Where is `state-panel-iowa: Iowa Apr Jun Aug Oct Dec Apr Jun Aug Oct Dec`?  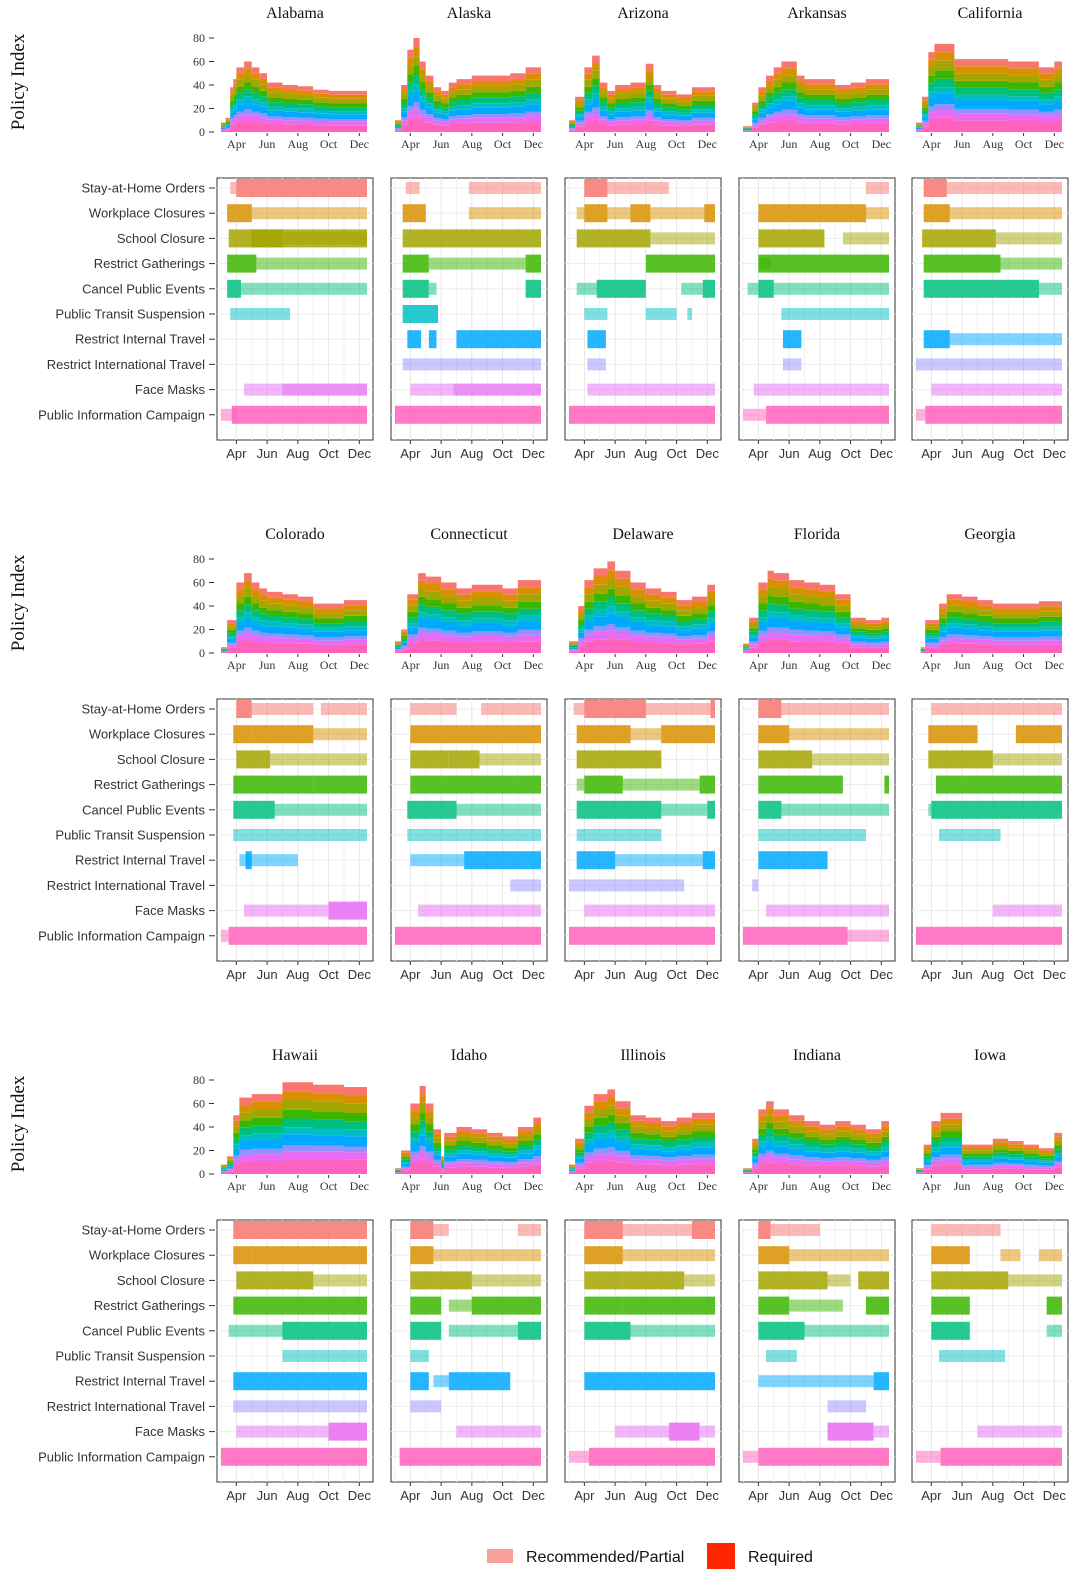 state-panel-iowa: Iowa Apr Jun Aug Oct Dec Apr Jun Aug Oct Dec is located at coordinates (990, 1275).